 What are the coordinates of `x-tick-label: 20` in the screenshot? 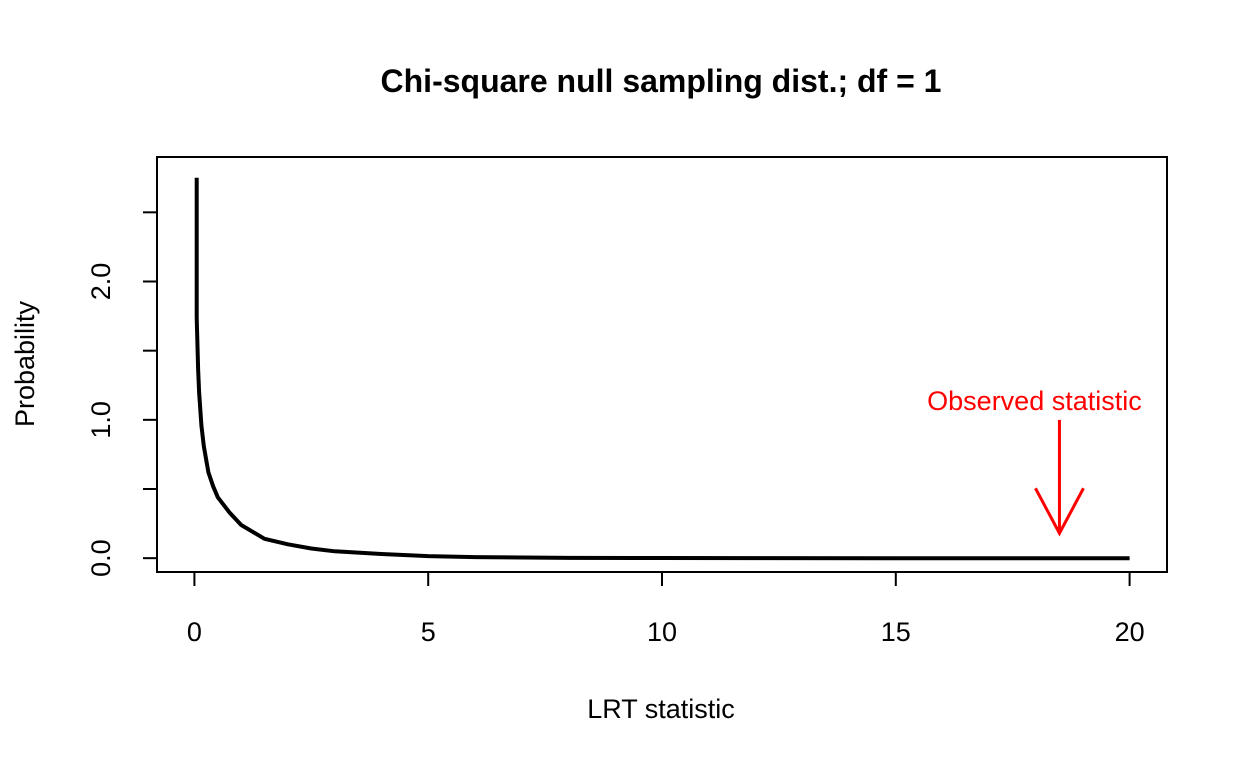 It's located at (1130, 632).